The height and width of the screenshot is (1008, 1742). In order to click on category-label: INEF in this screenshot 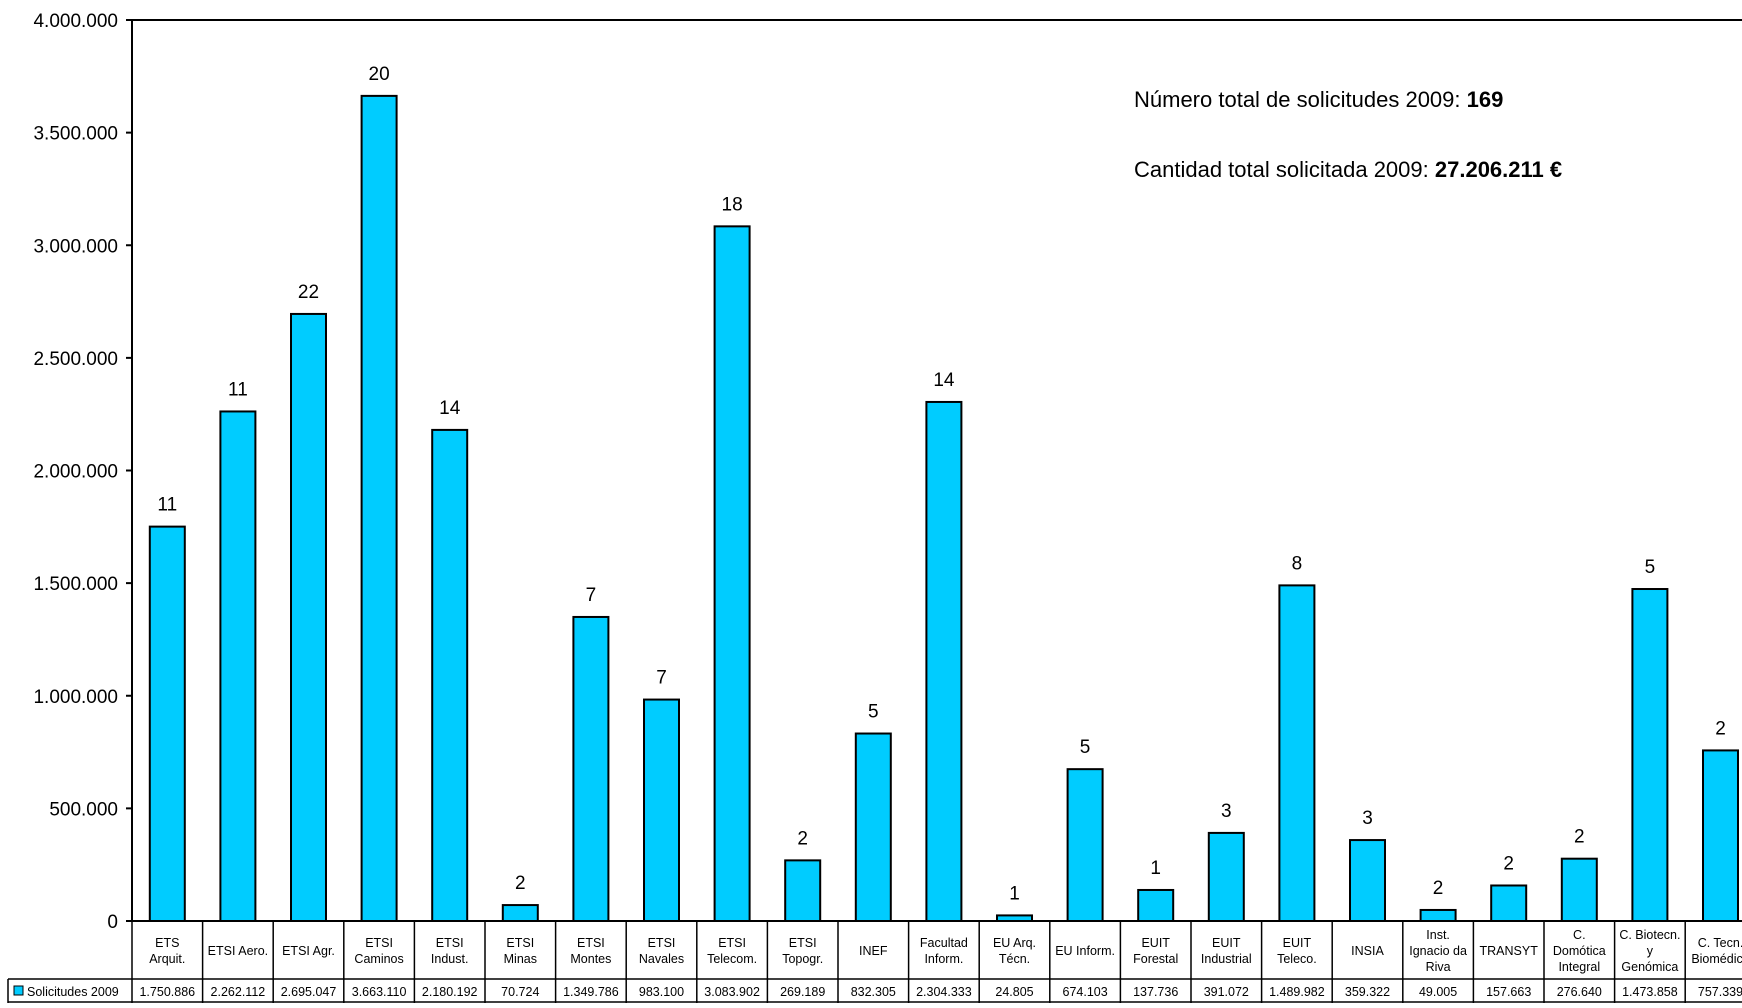, I will do `click(873, 951)`.